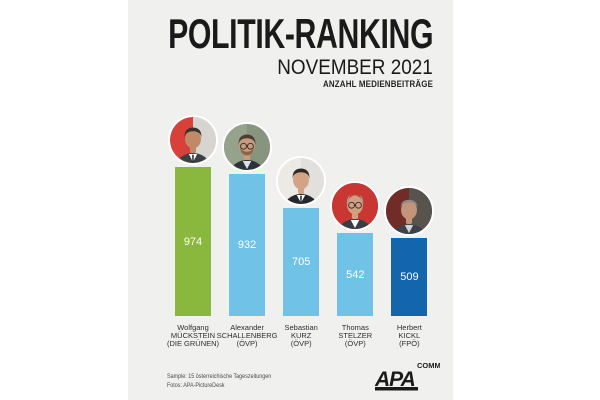 The height and width of the screenshot is (400, 600). I want to click on last-name: SCHALLENBERG, so click(247, 335).